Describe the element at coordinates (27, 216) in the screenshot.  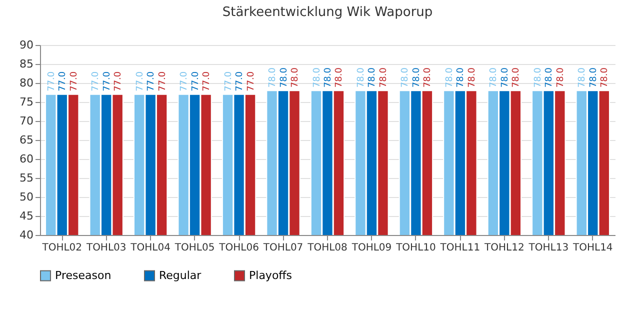
I see `y-tick-label: 45` at that location.